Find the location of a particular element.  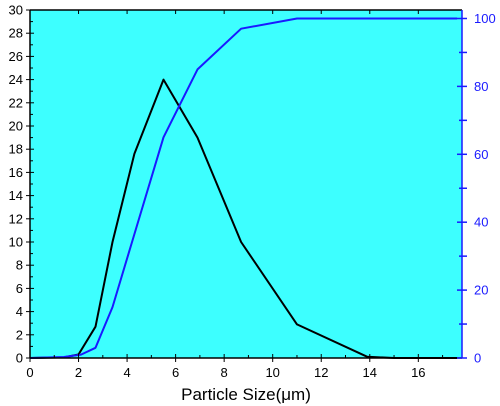

y2-tick-label: 0 is located at coordinates (477, 358).